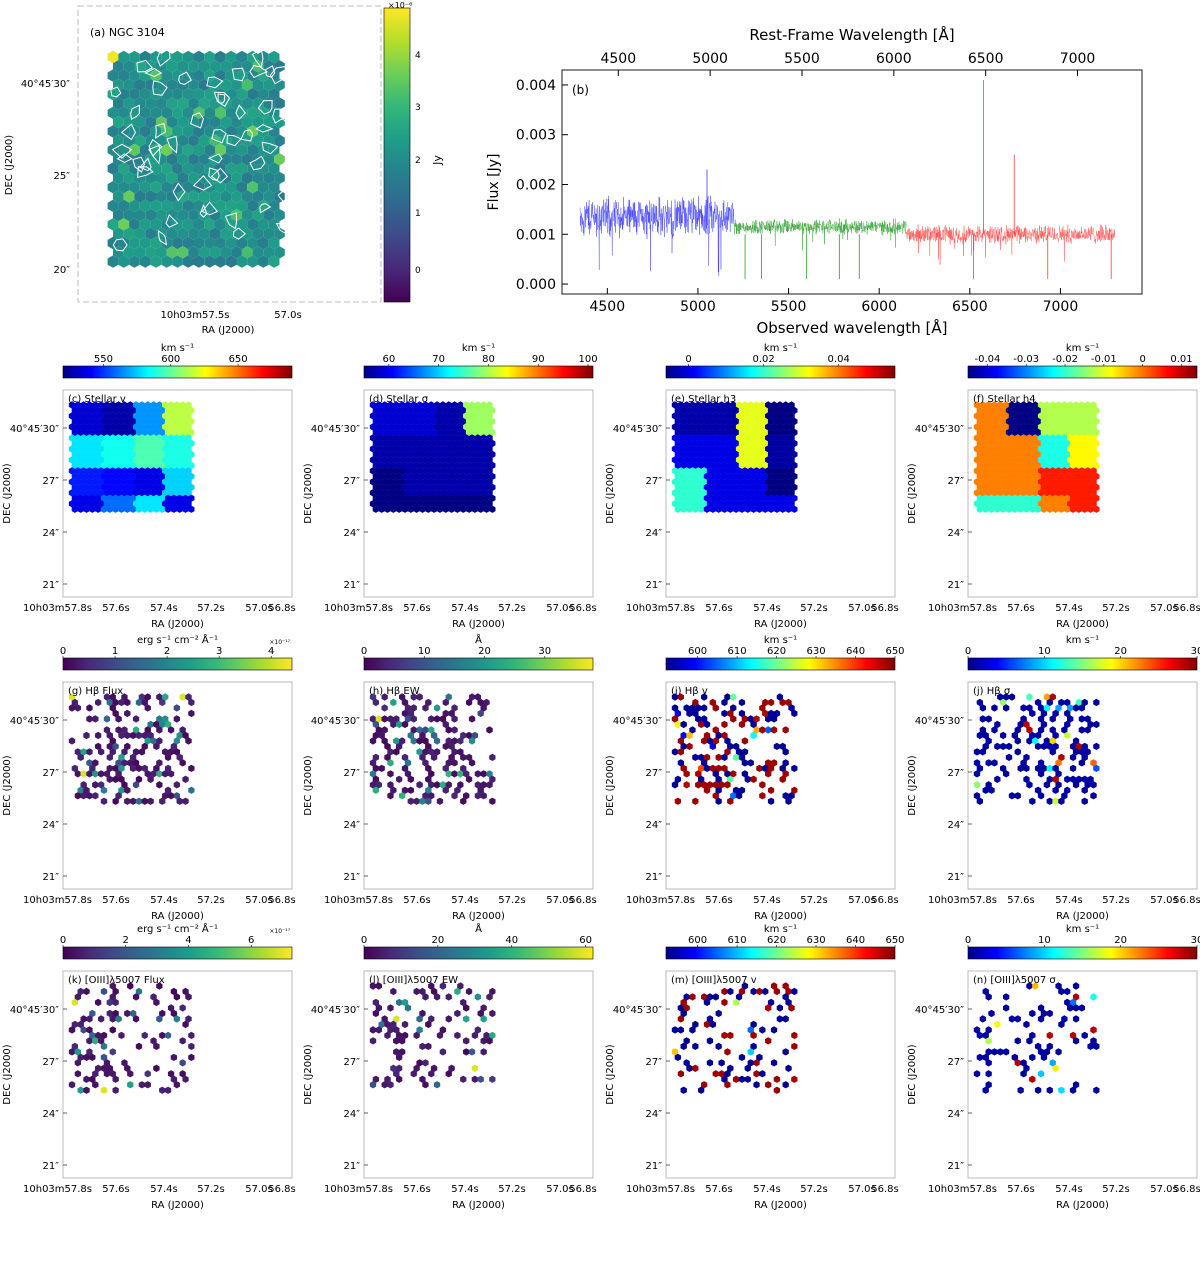  I want to click on colorbar-tick-label: 100, so click(587, 359).